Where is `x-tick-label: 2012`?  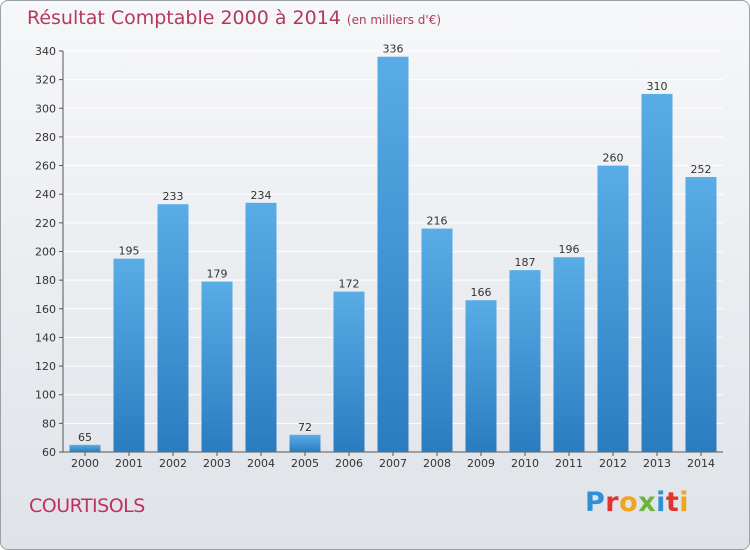 x-tick-label: 2012 is located at coordinates (613, 463).